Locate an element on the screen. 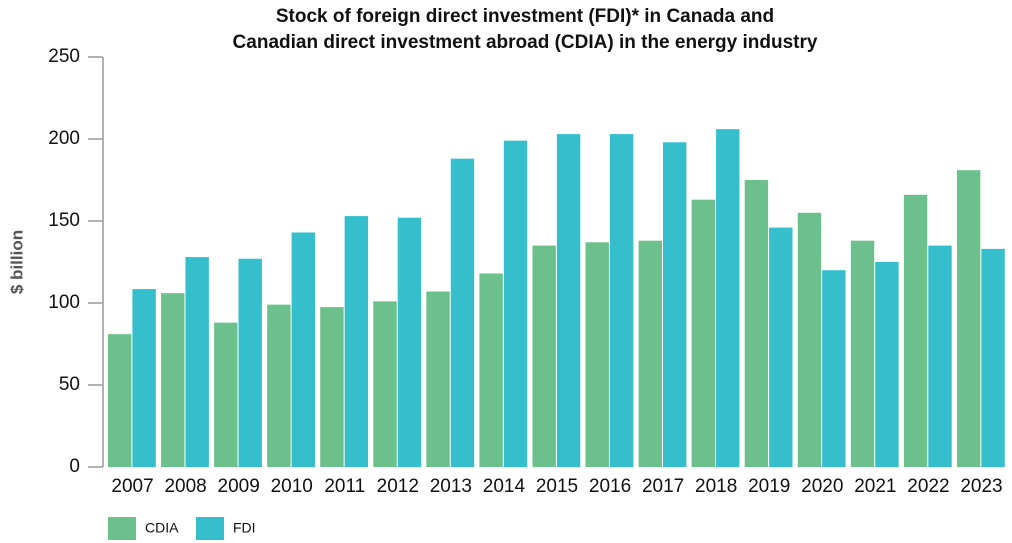  x-tick-label: 2023 is located at coordinates (981, 486).